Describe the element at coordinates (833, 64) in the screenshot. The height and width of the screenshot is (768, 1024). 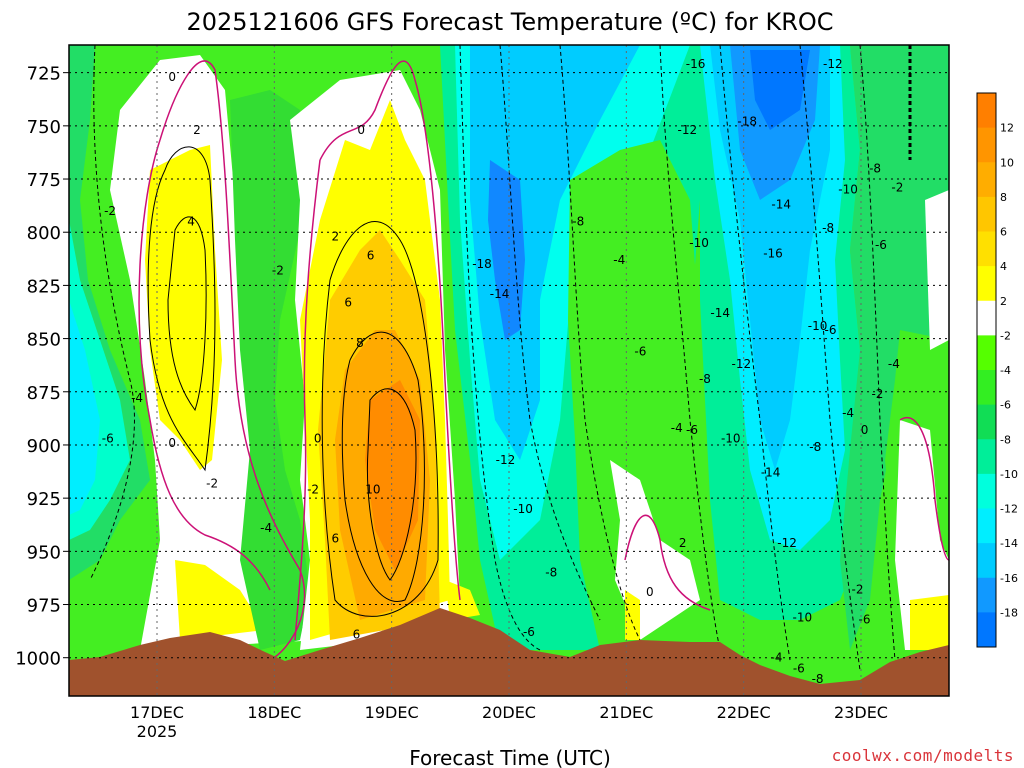
I see `contour-label-49: -12` at that location.